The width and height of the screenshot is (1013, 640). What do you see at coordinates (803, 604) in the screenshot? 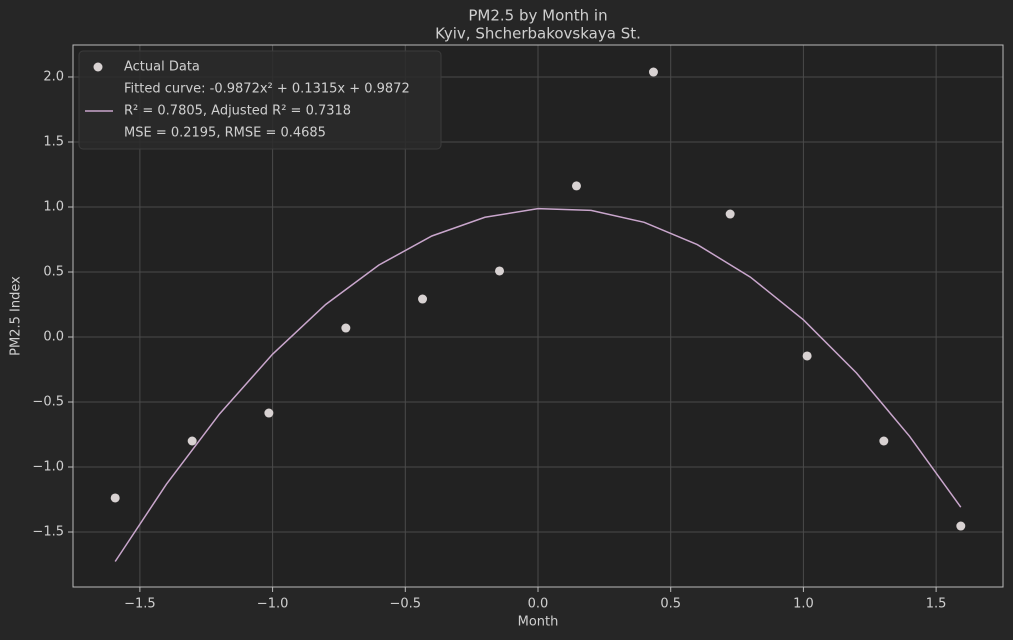
I see `x-tick-label: 1.0` at bounding box center [803, 604].